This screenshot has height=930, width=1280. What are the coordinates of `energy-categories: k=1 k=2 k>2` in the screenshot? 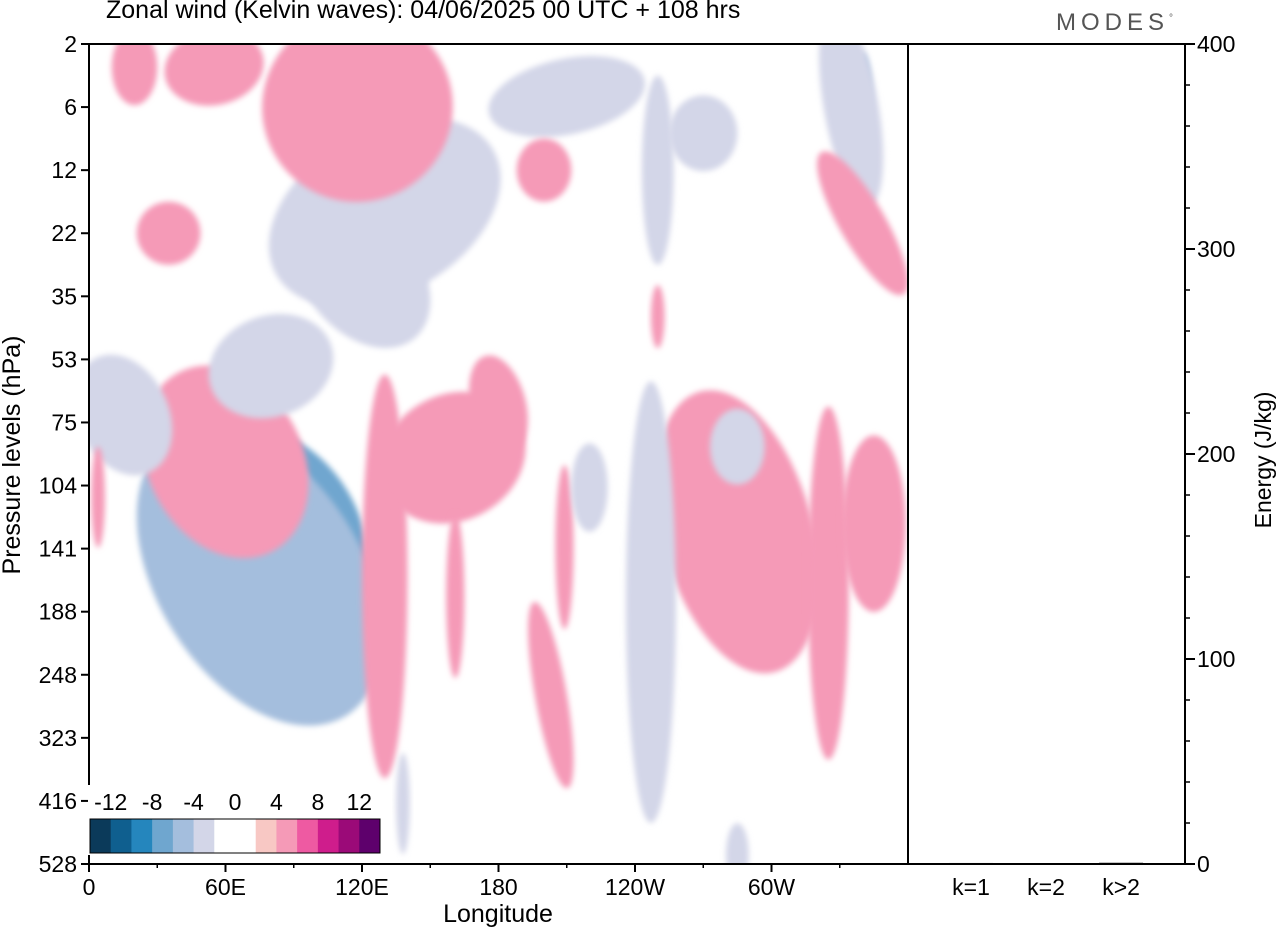 It's located at (1046, 887).